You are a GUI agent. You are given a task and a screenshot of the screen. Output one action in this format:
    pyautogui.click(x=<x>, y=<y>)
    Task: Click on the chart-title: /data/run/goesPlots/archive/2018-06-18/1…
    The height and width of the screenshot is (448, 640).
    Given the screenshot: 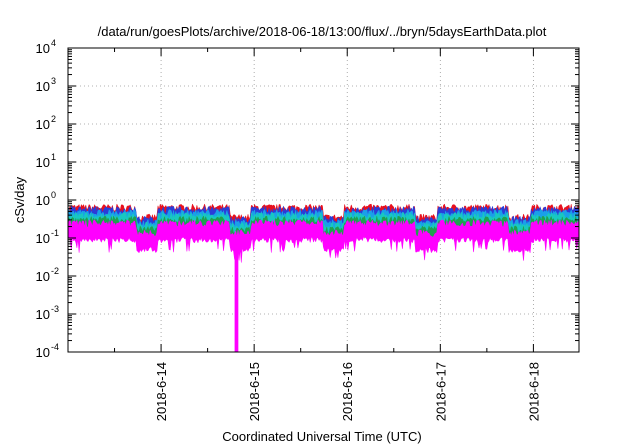 What is the action you would take?
    pyautogui.click(x=322, y=31)
    